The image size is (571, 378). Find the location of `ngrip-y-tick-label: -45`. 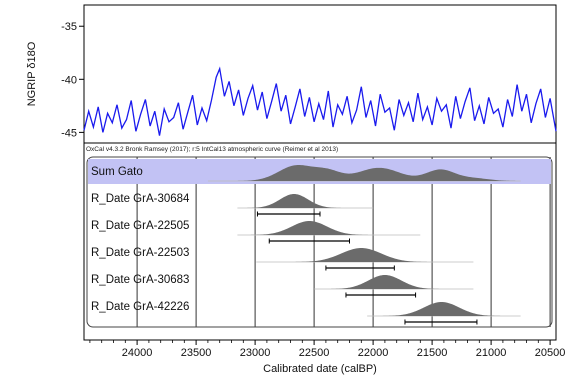

ngrip-y-tick-label: -45 is located at coordinates (69, 133).